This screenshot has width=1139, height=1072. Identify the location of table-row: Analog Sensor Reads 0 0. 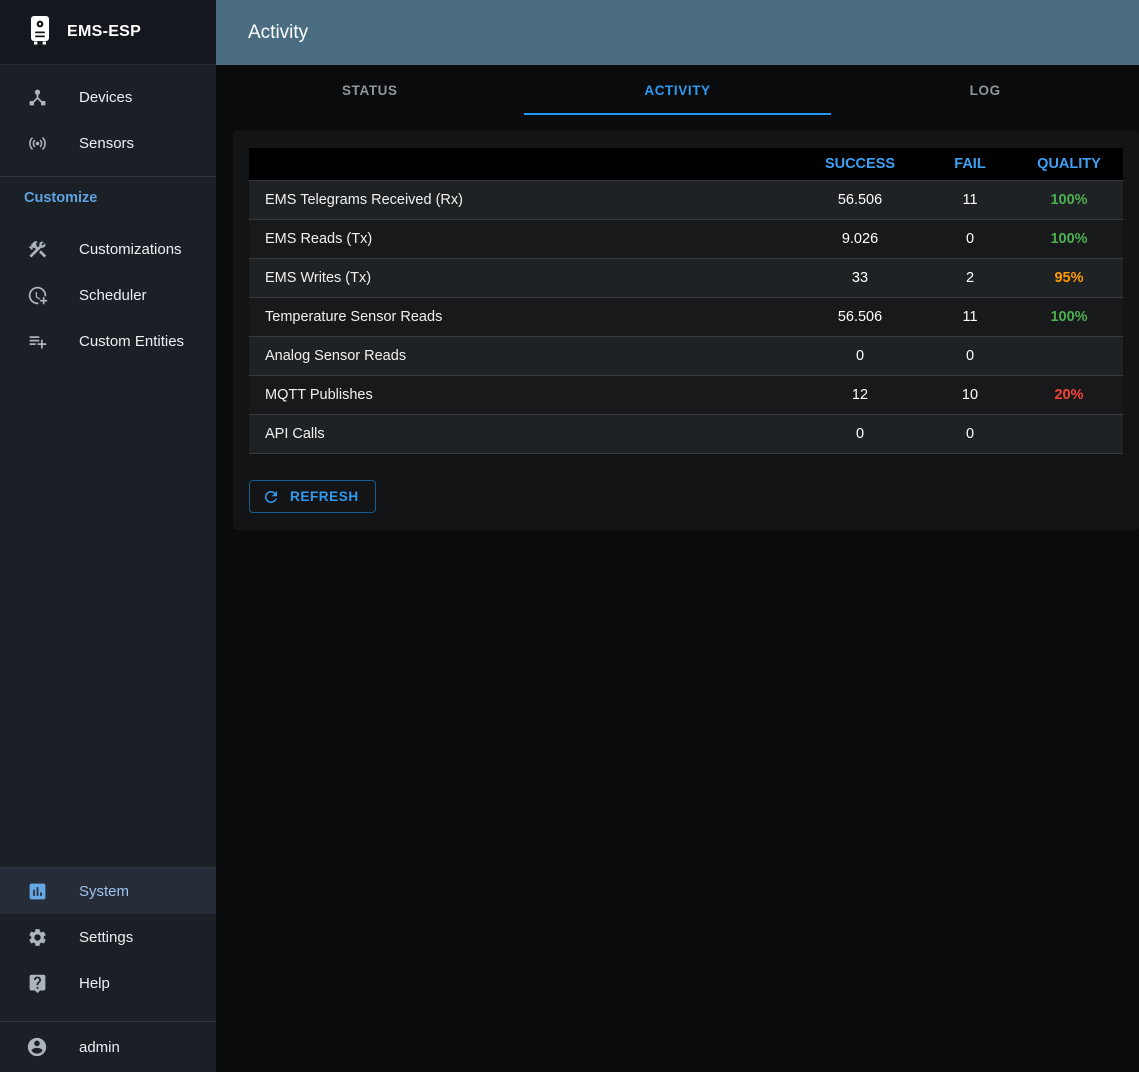
(686, 356).